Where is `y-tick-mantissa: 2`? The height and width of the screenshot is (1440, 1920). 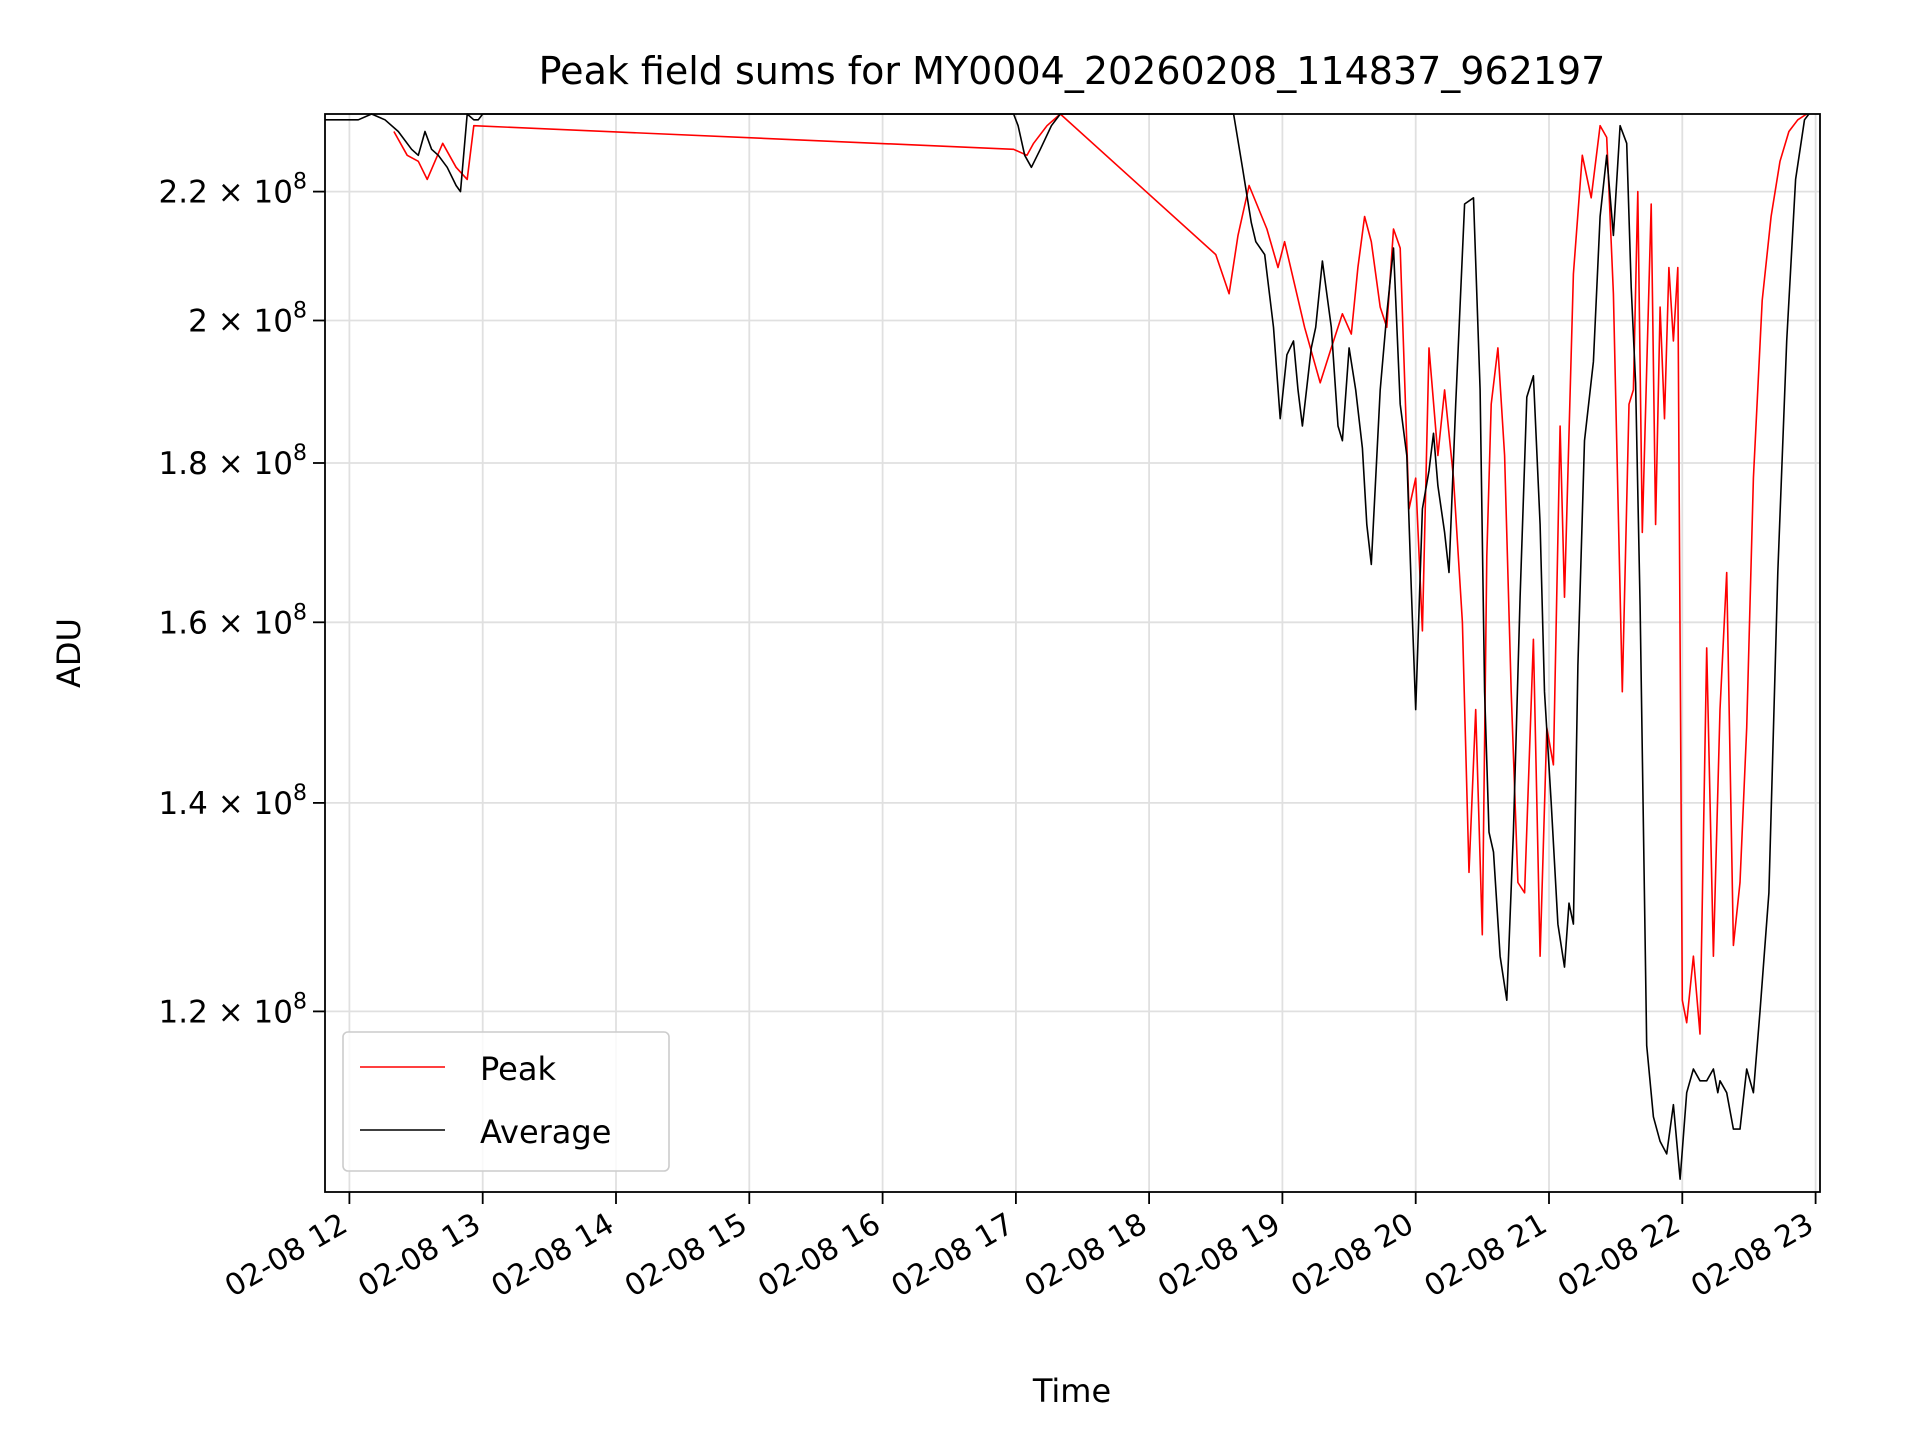 y-tick-mantissa: 2 is located at coordinates (198, 322).